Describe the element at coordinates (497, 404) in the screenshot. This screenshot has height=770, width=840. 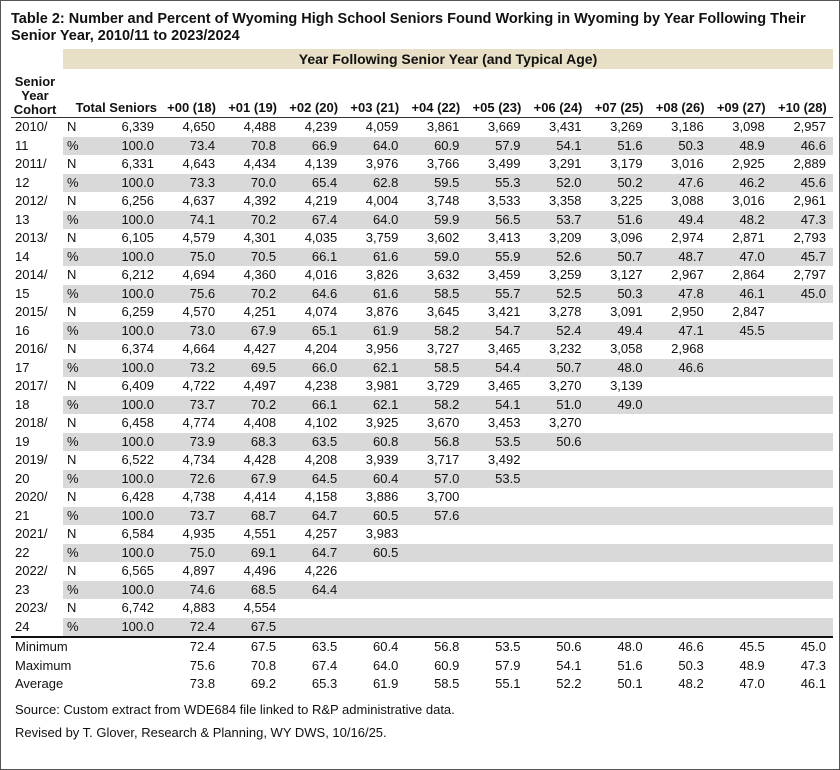
I see `value-cell: 54.1` at that location.